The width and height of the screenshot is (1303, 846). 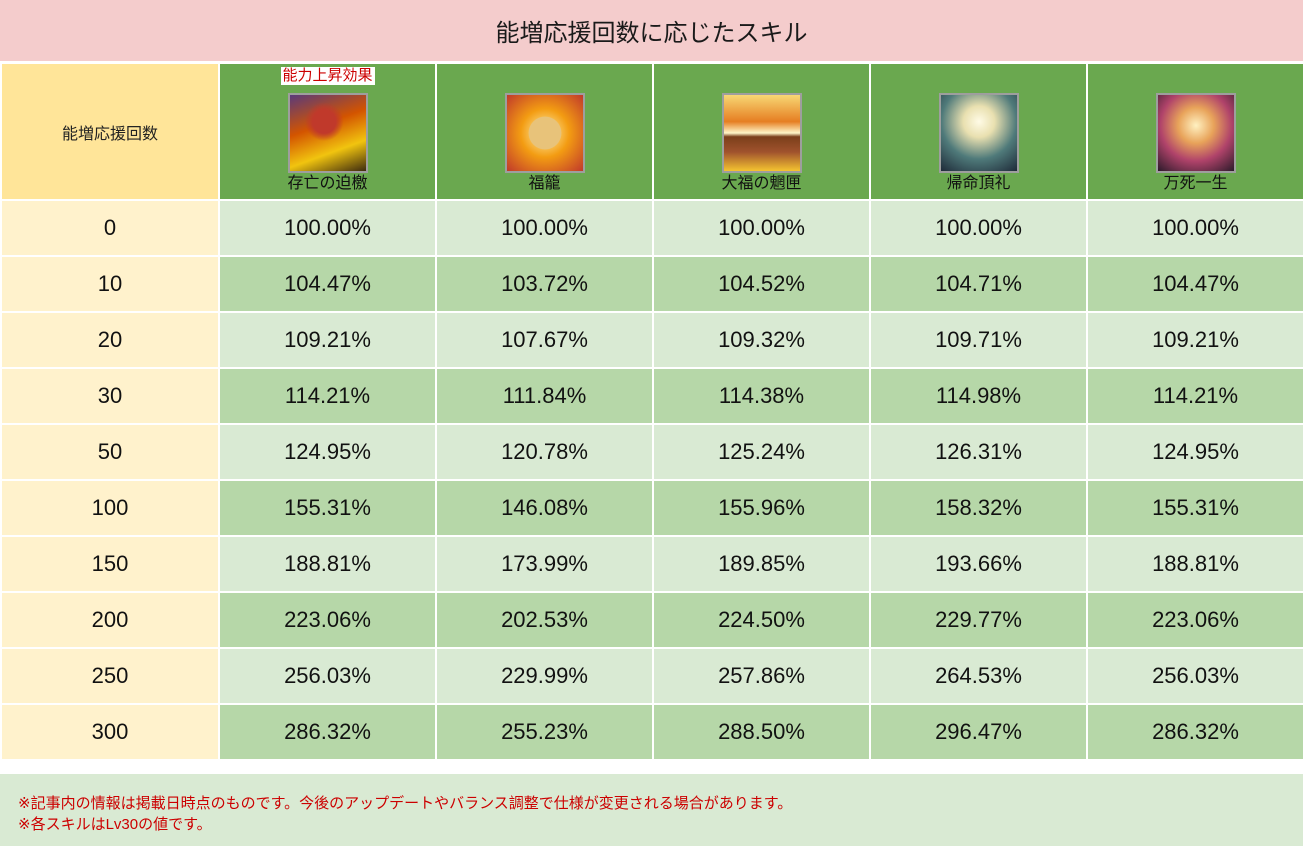 What do you see at coordinates (110, 452) in the screenshot?
I see `boost-count-cell: 50` at bounding box center [110, 452].